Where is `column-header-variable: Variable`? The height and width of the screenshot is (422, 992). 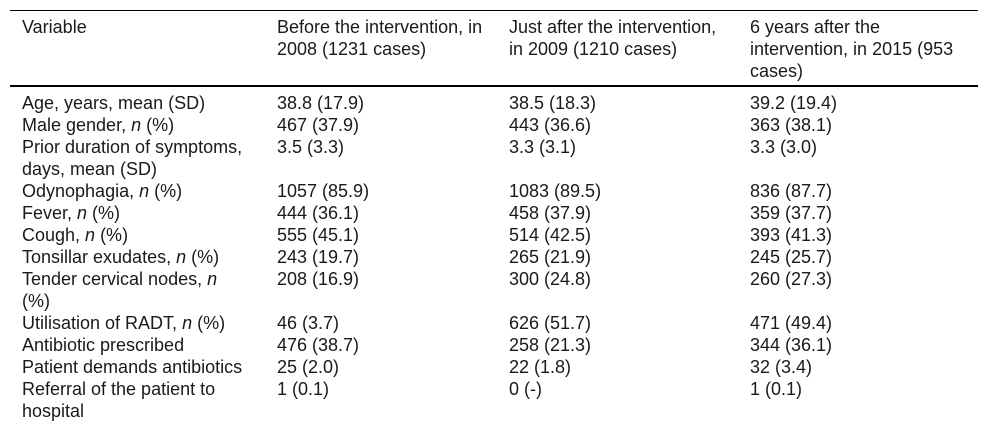
column-header-variable: Variable is located at coordinates (137, 48).